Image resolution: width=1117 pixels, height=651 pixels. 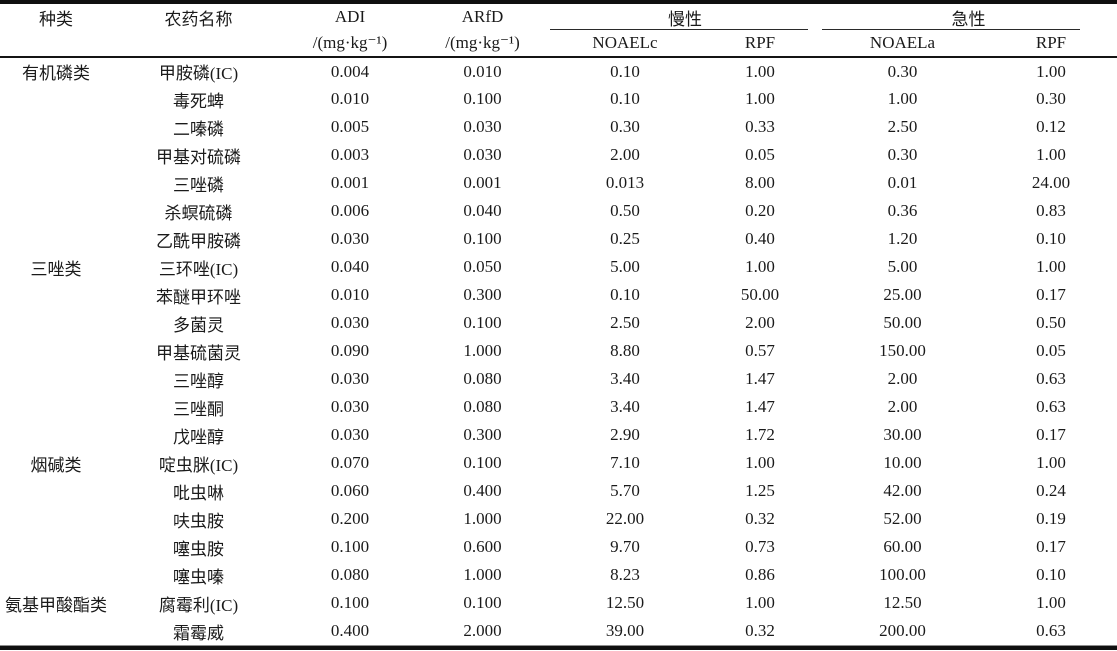 What do you see at coordinates (760, 378) in the screenshot?
I see `chronic-rpf-cell: 1.47` at bounding box center [760, 378].